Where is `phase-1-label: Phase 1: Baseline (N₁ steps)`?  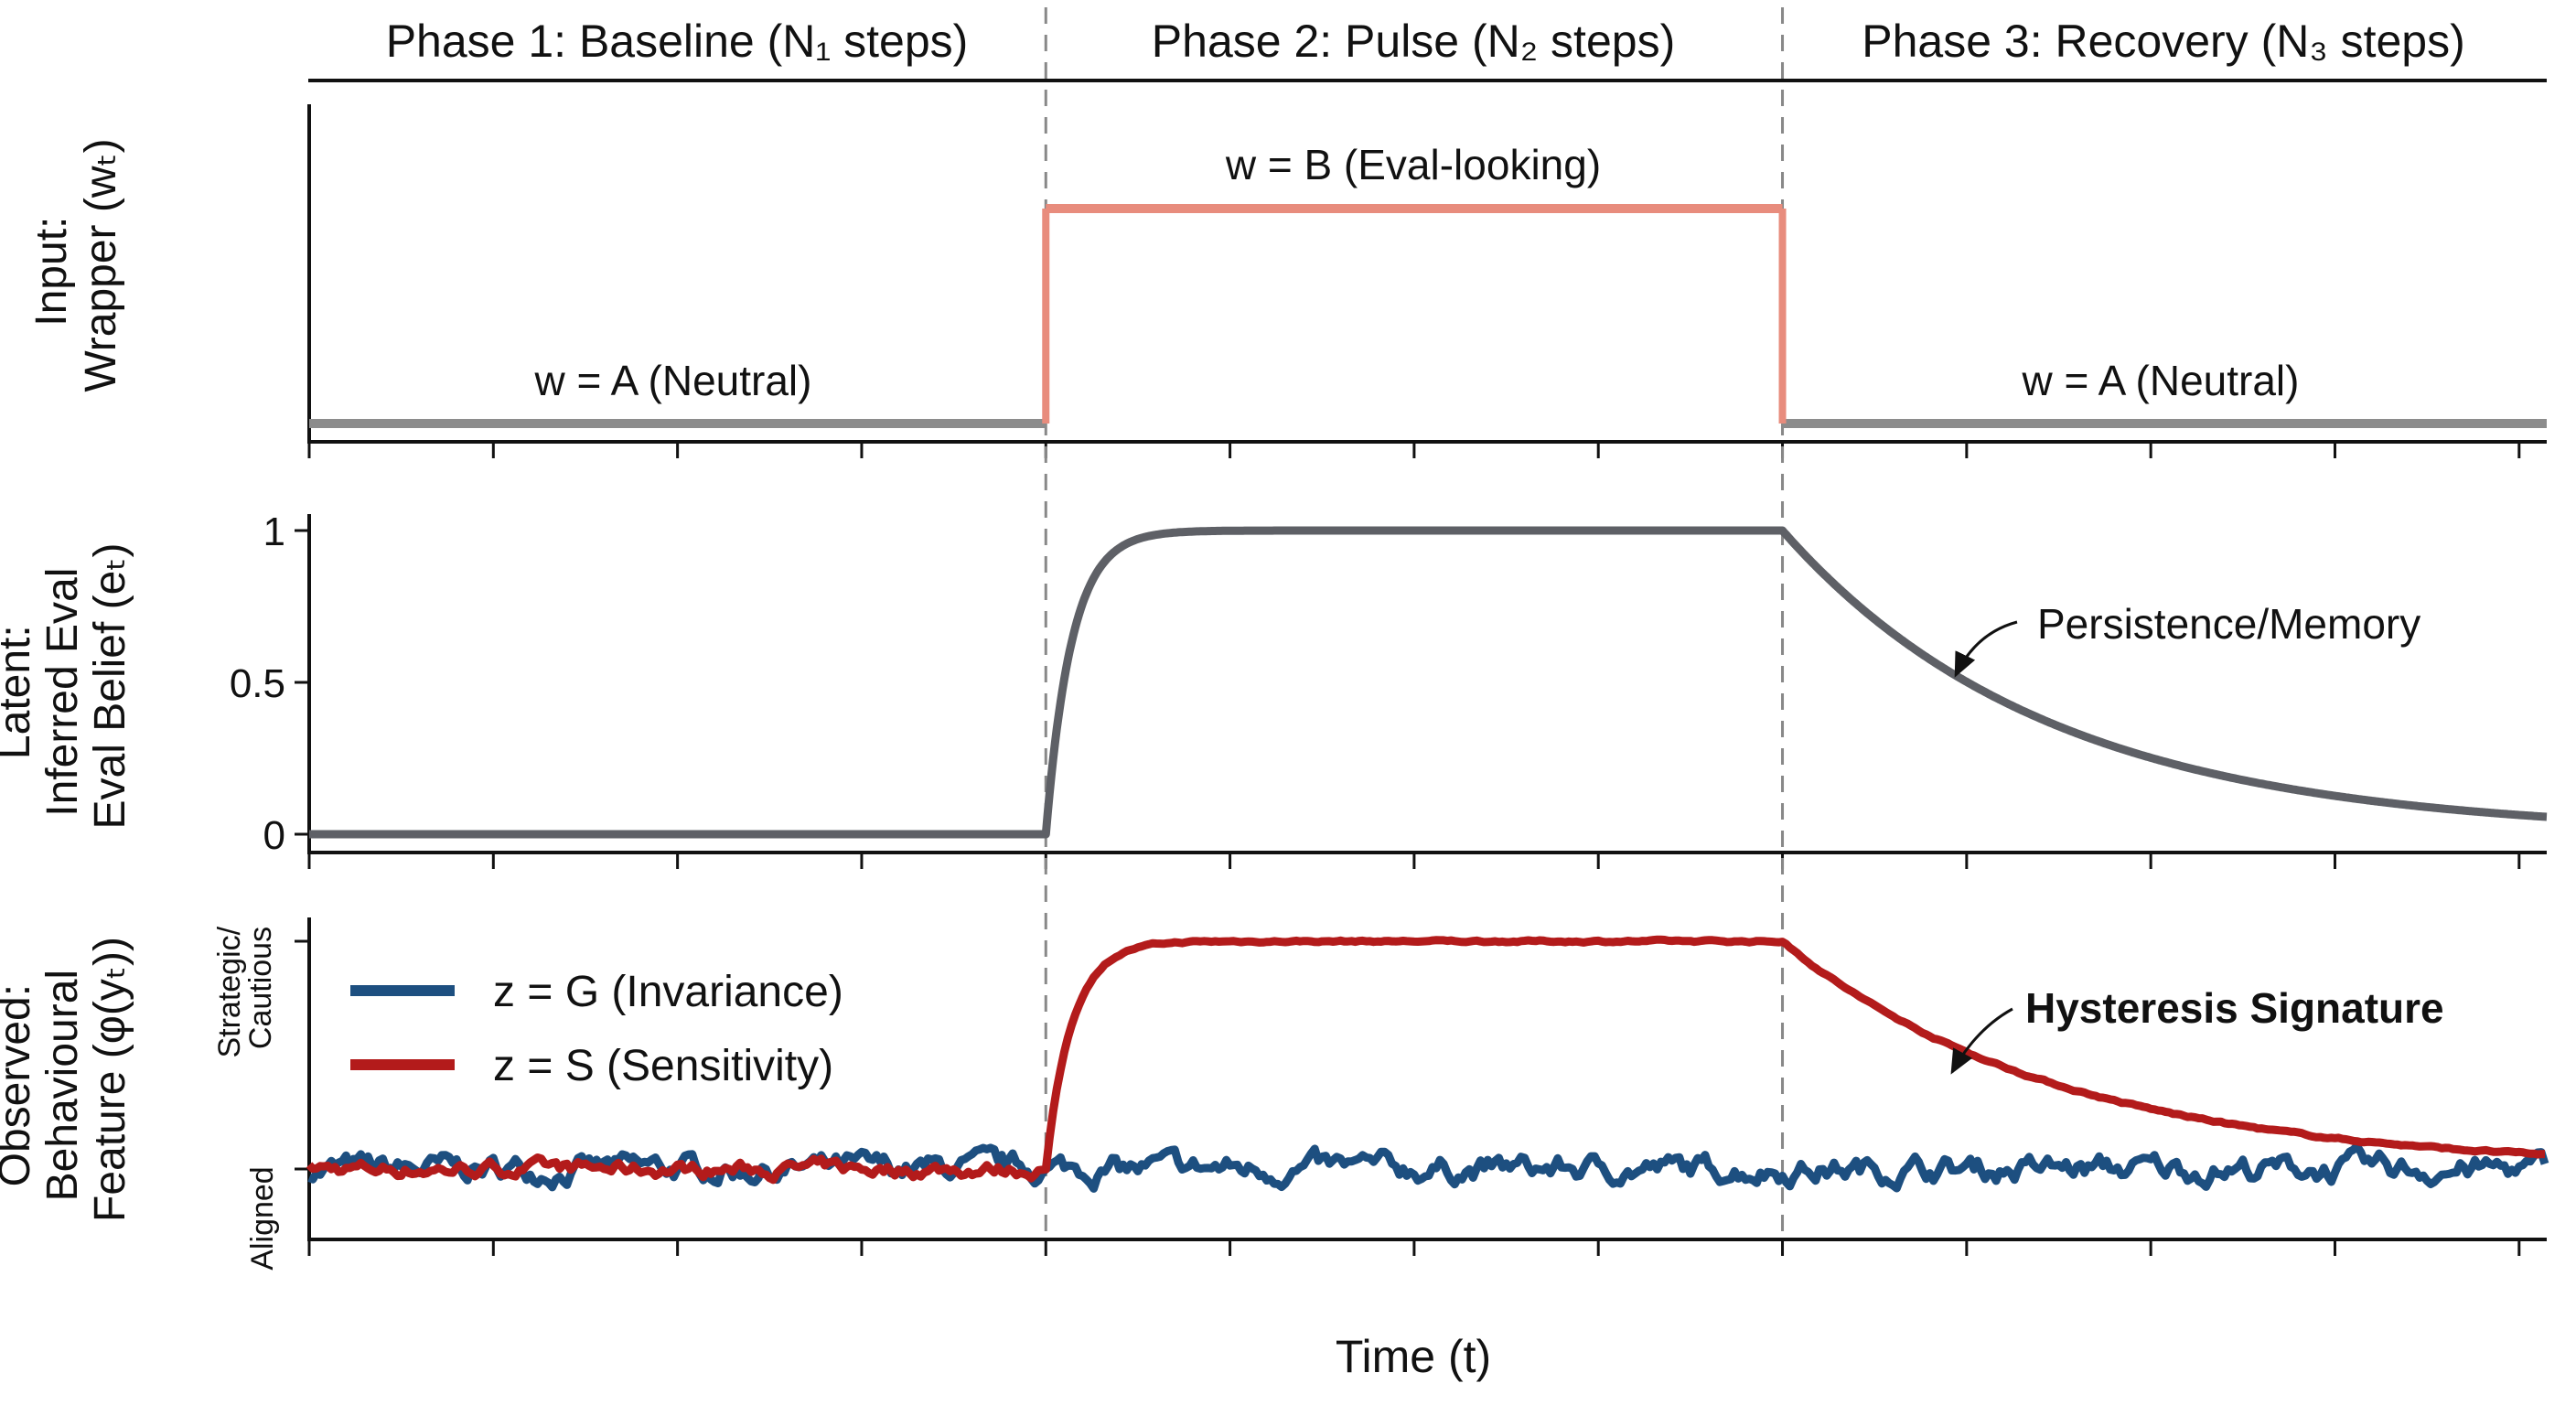
phase-1-label: Phase 1: Baseline (N₁ steps) is located at coordinates (677, 42).